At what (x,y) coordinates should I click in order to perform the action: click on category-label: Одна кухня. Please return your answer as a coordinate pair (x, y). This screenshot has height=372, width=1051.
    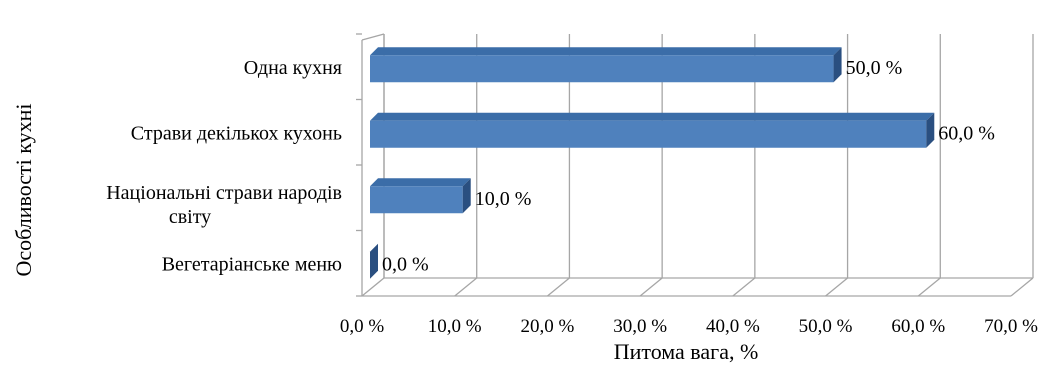
    Looking at the image, I should click on (293, 68).